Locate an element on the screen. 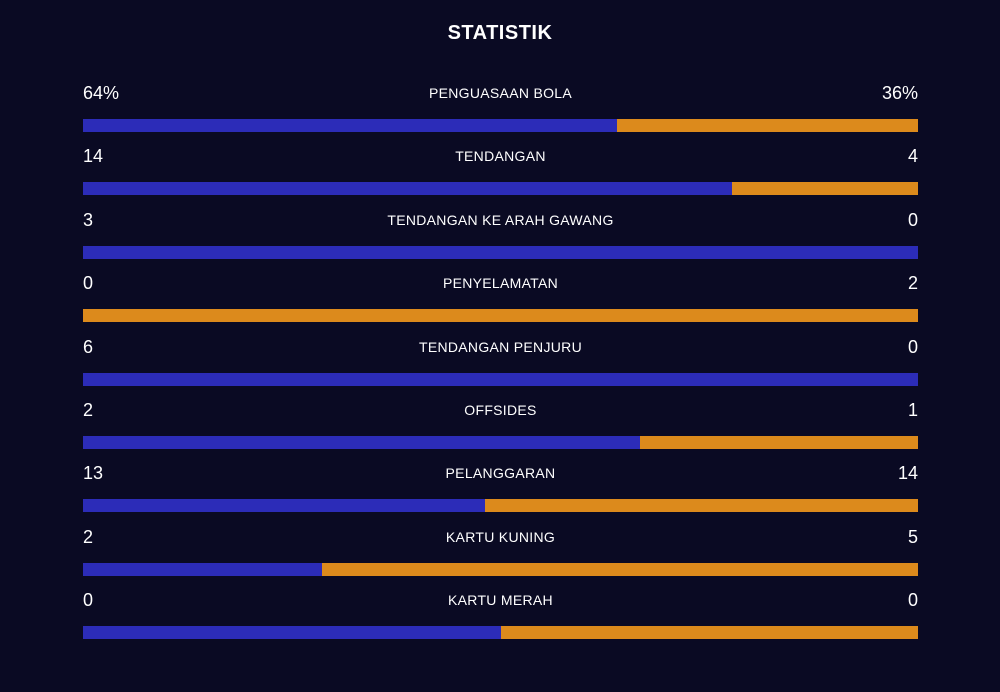 The image size is (1000, 692). stat-label: TENDANGAN KE ARAH GAWANG is located at coordinates (500, 219).